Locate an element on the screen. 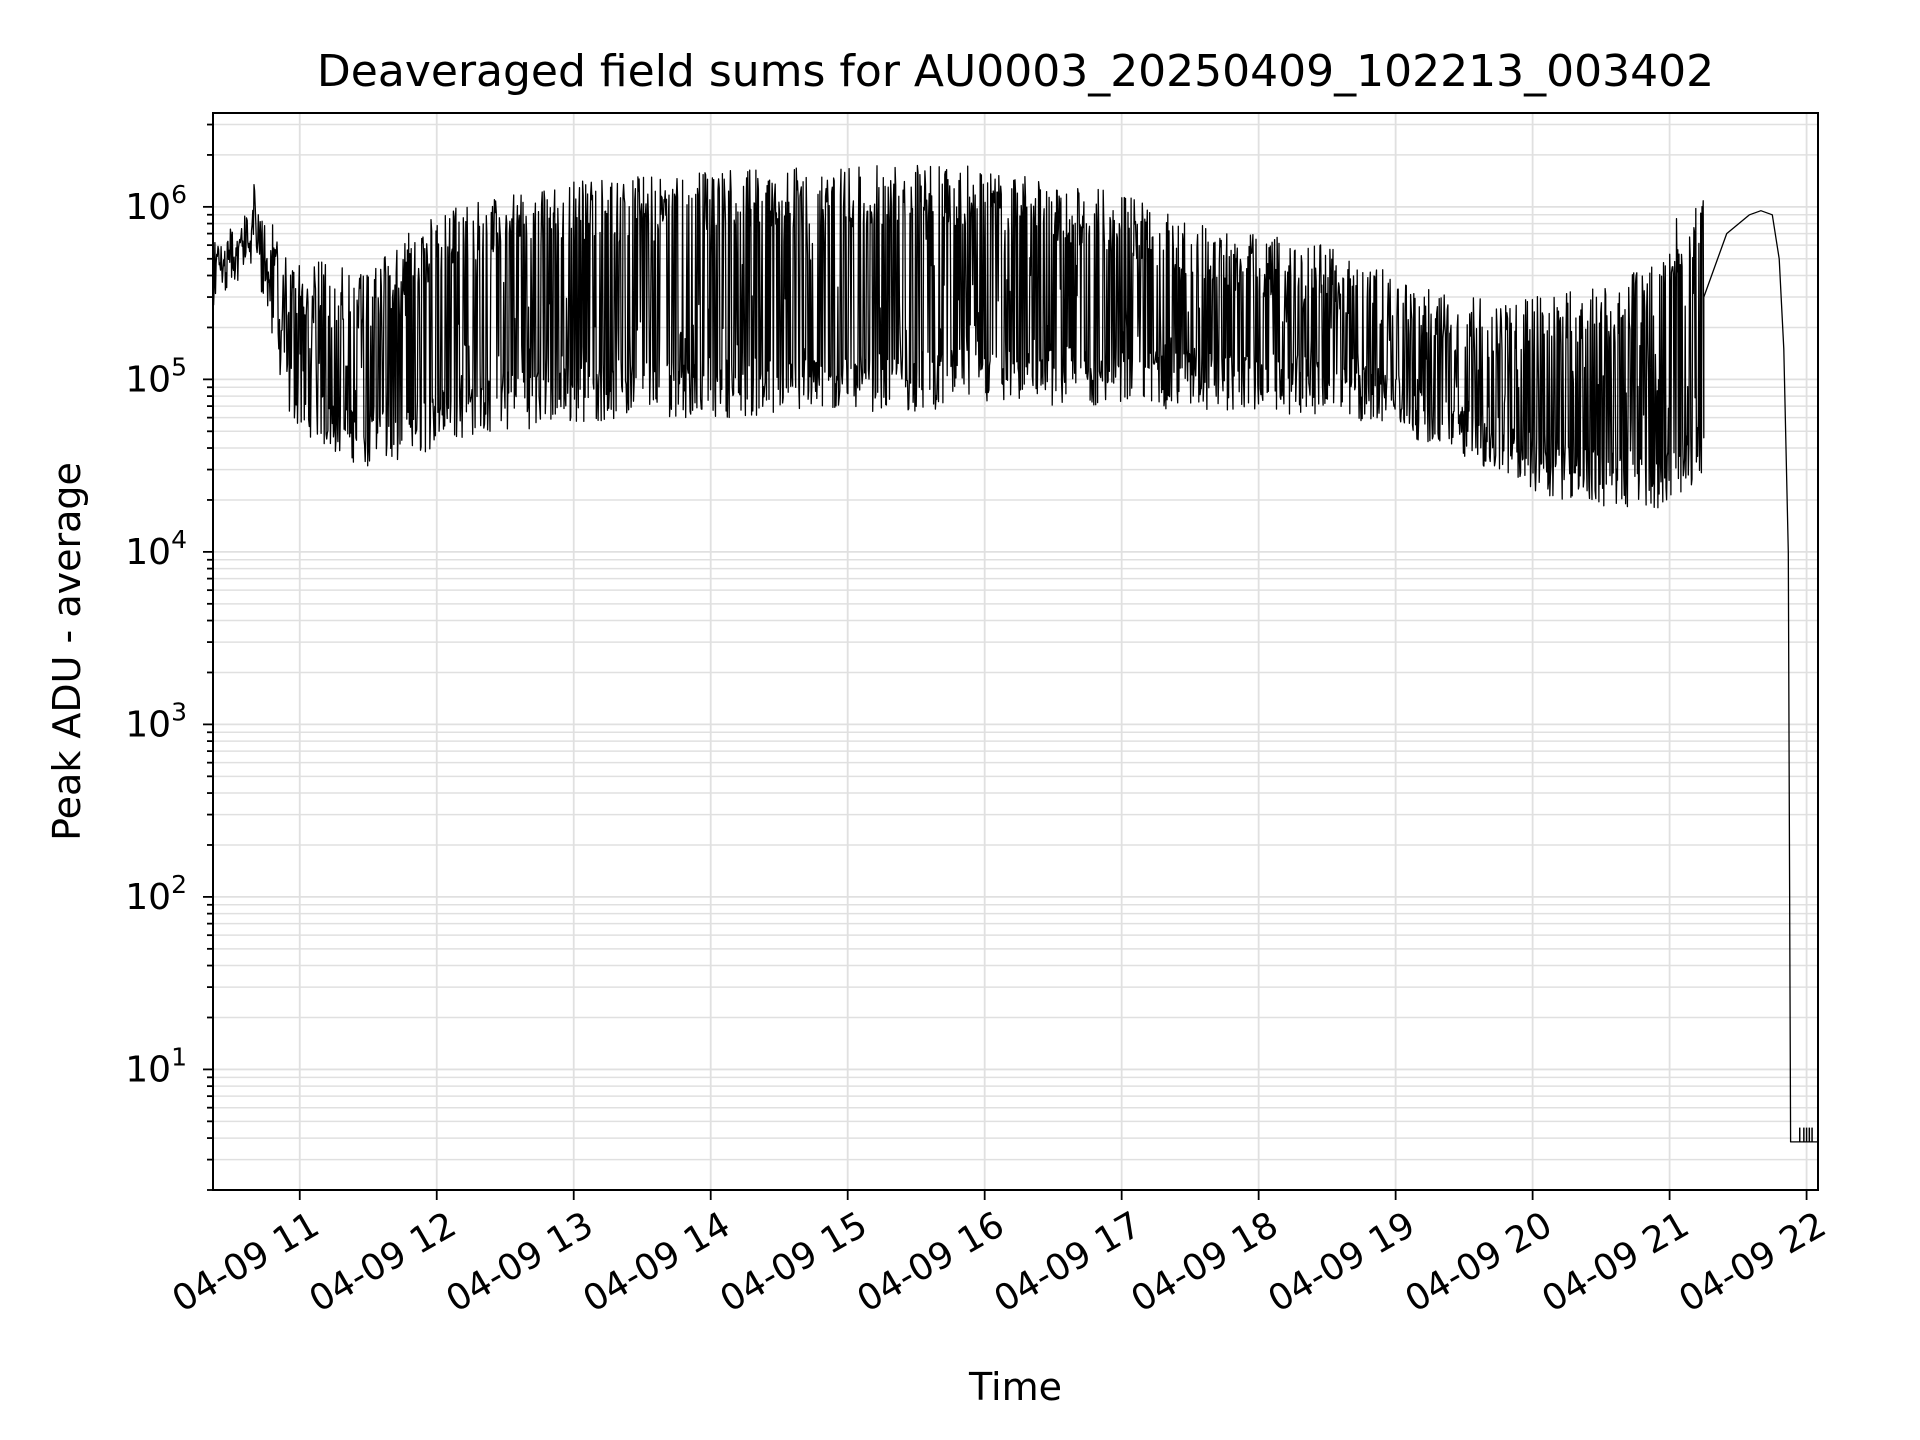  x-tick-label: 04-09 13 is located at coordinates (520, 1262).